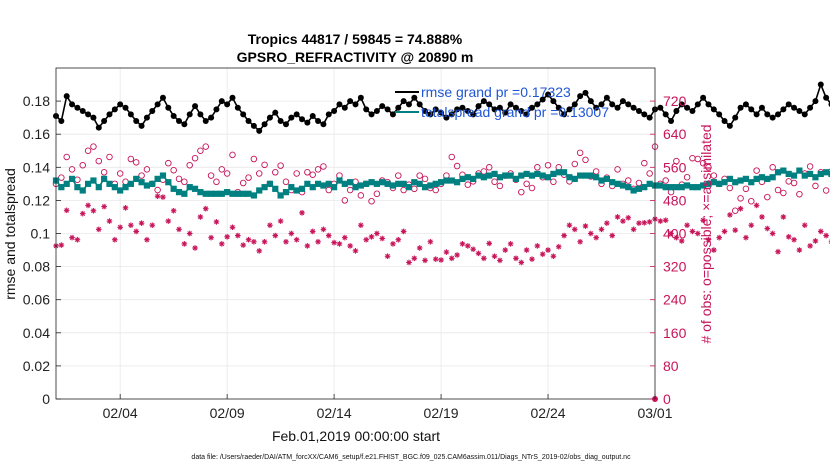  Describe the element at coordinates (355, 39) in the screenshot. I see `chart-title-line1: Tropics 44817 / 59845 = 74.888%` at that location.